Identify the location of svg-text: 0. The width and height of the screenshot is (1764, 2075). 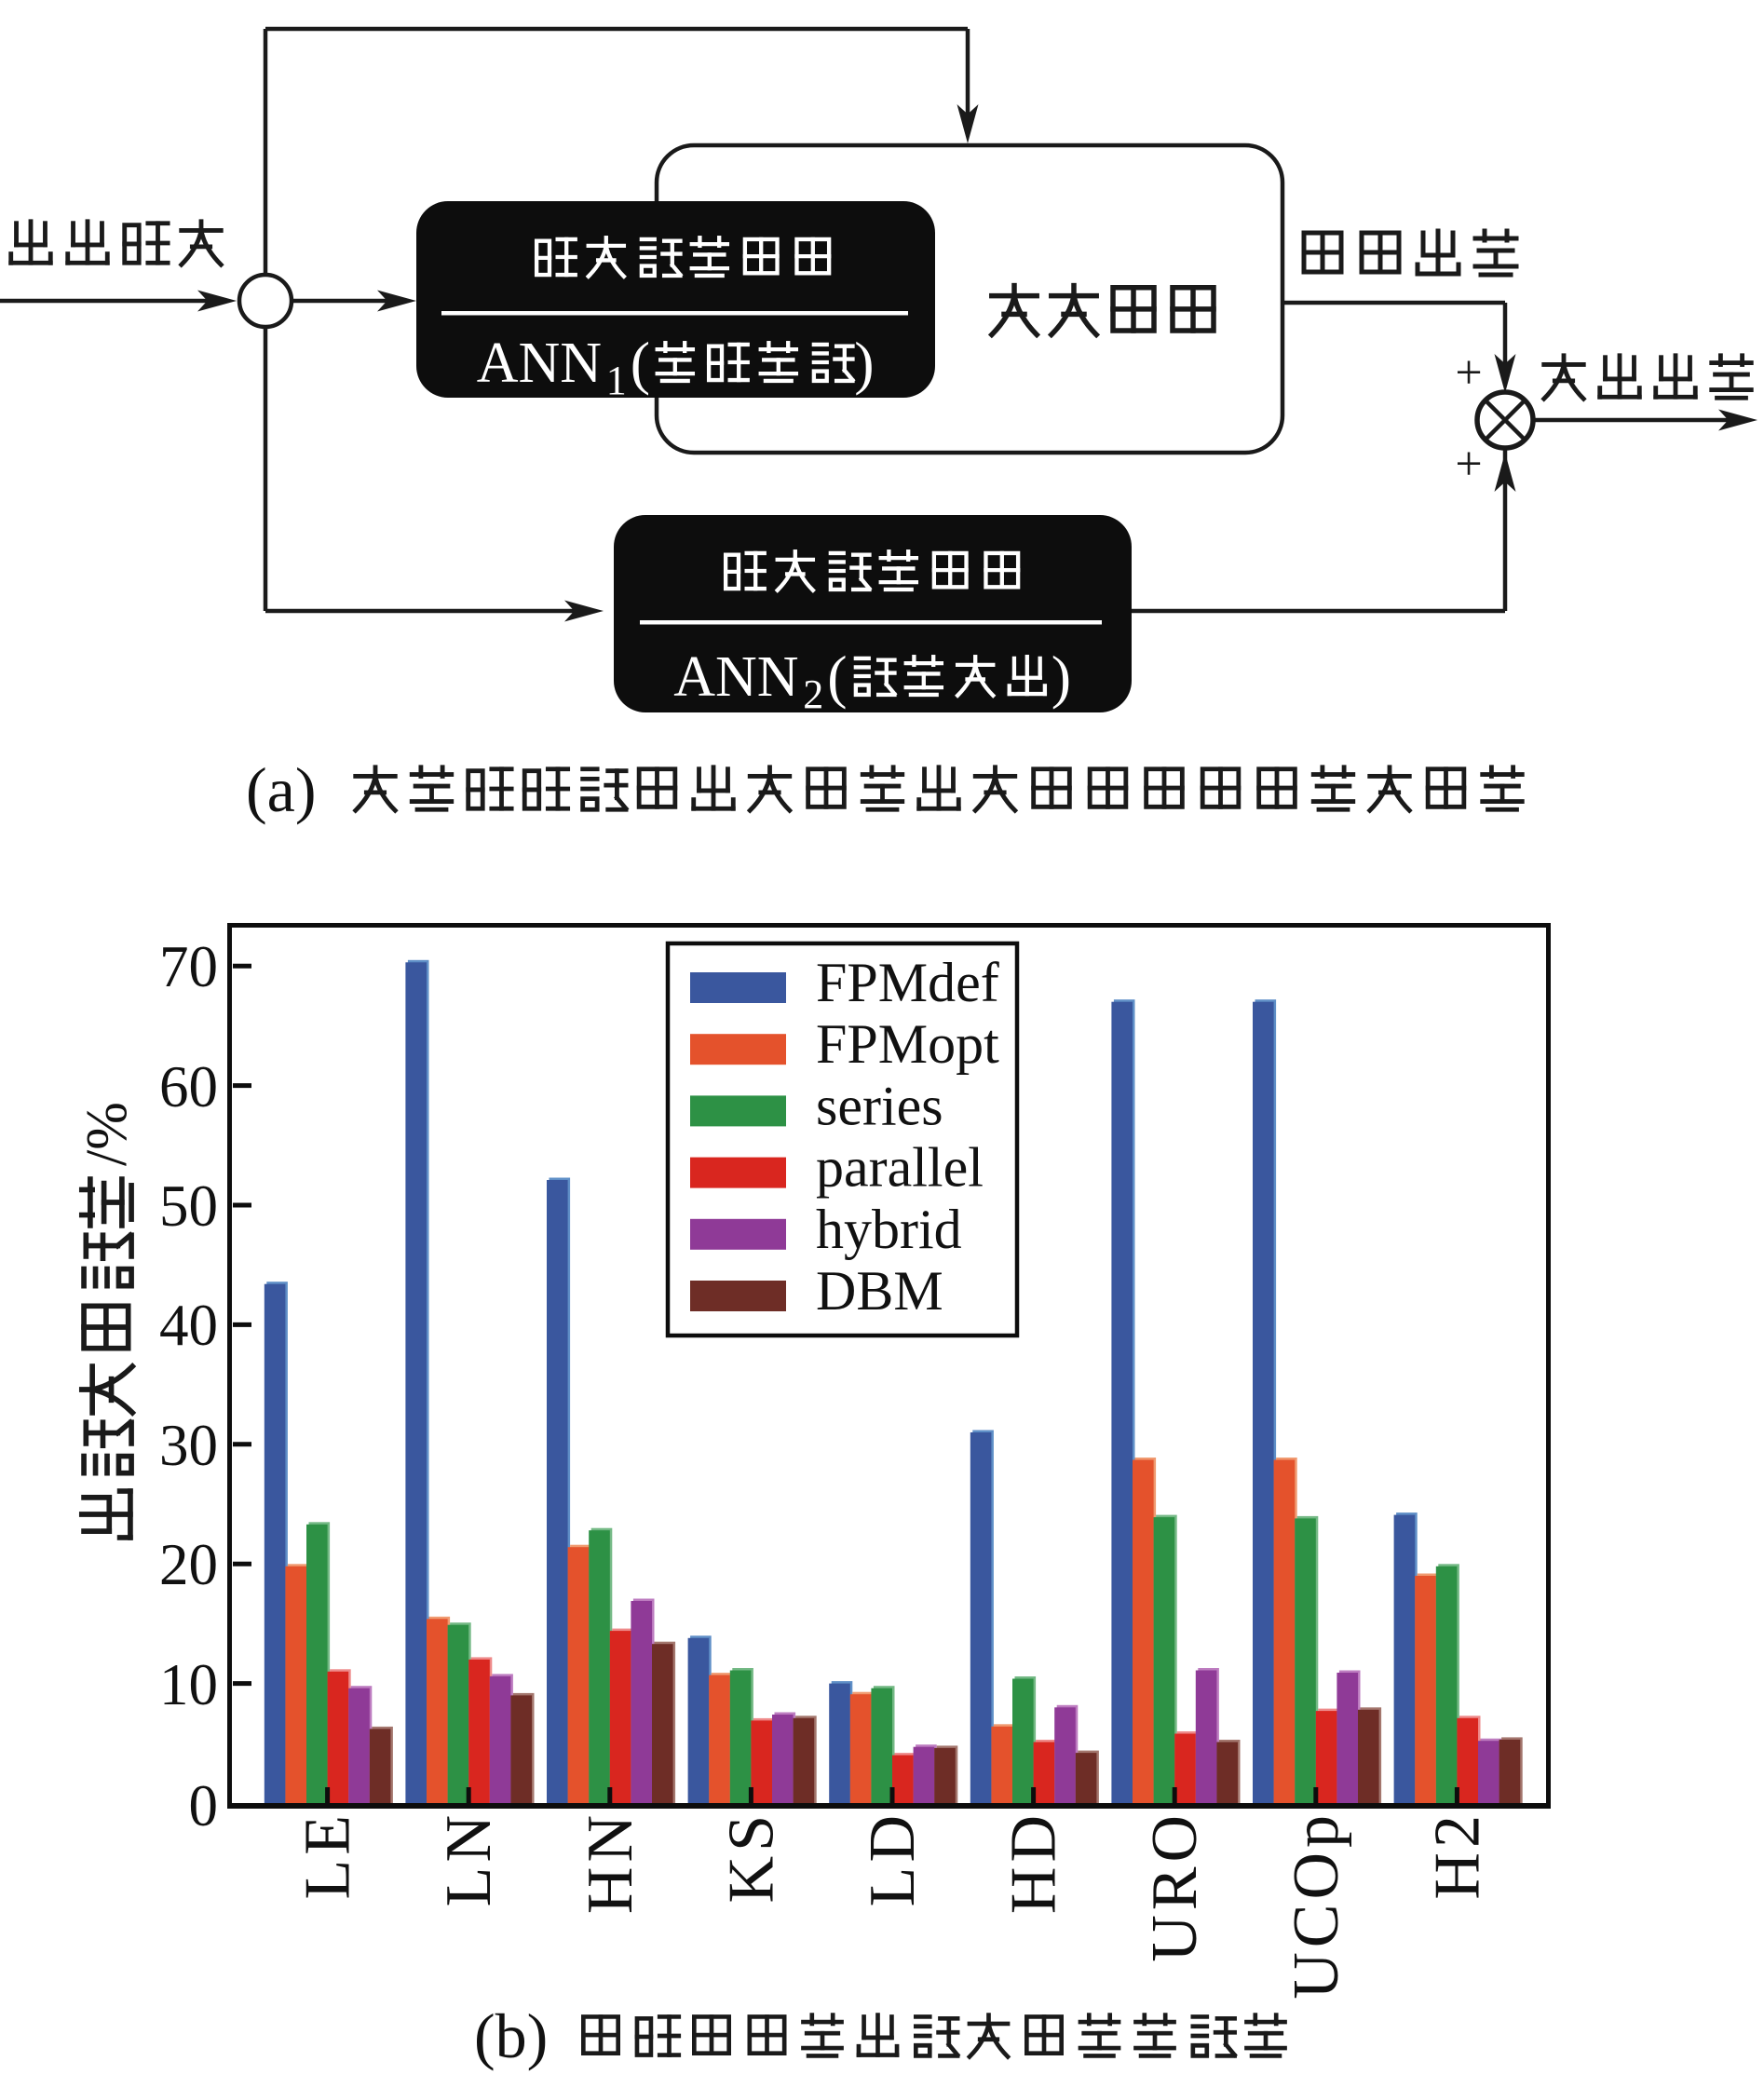
(204, 1805).